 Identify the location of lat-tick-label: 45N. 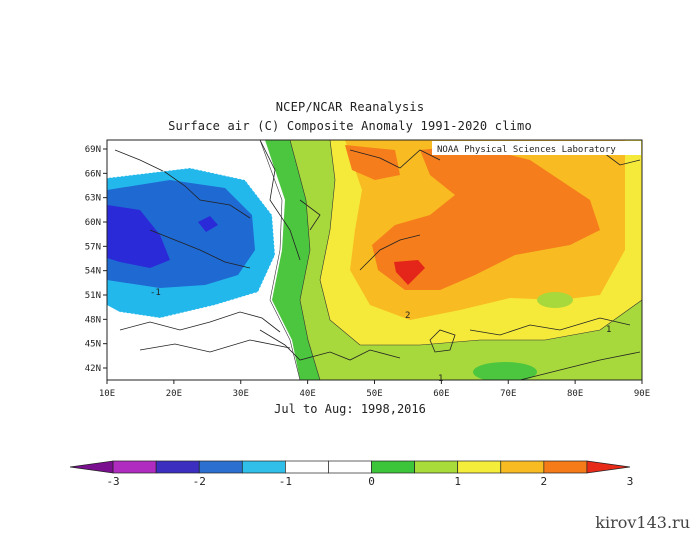
(93, 345).